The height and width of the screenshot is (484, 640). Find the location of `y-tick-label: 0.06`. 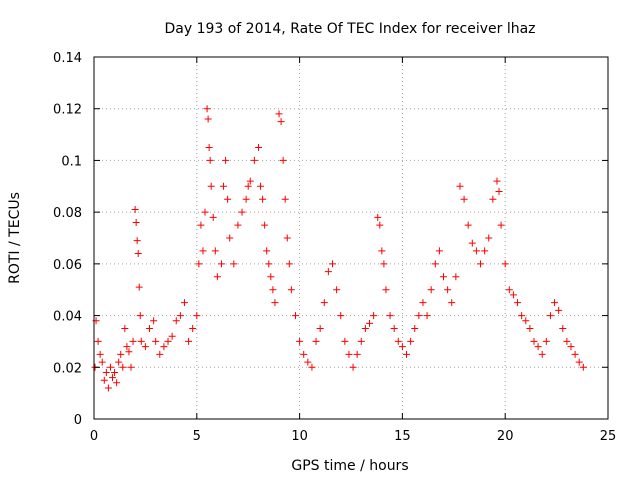

y-tick-label: 0.06 is located at coordinates (67, 265).